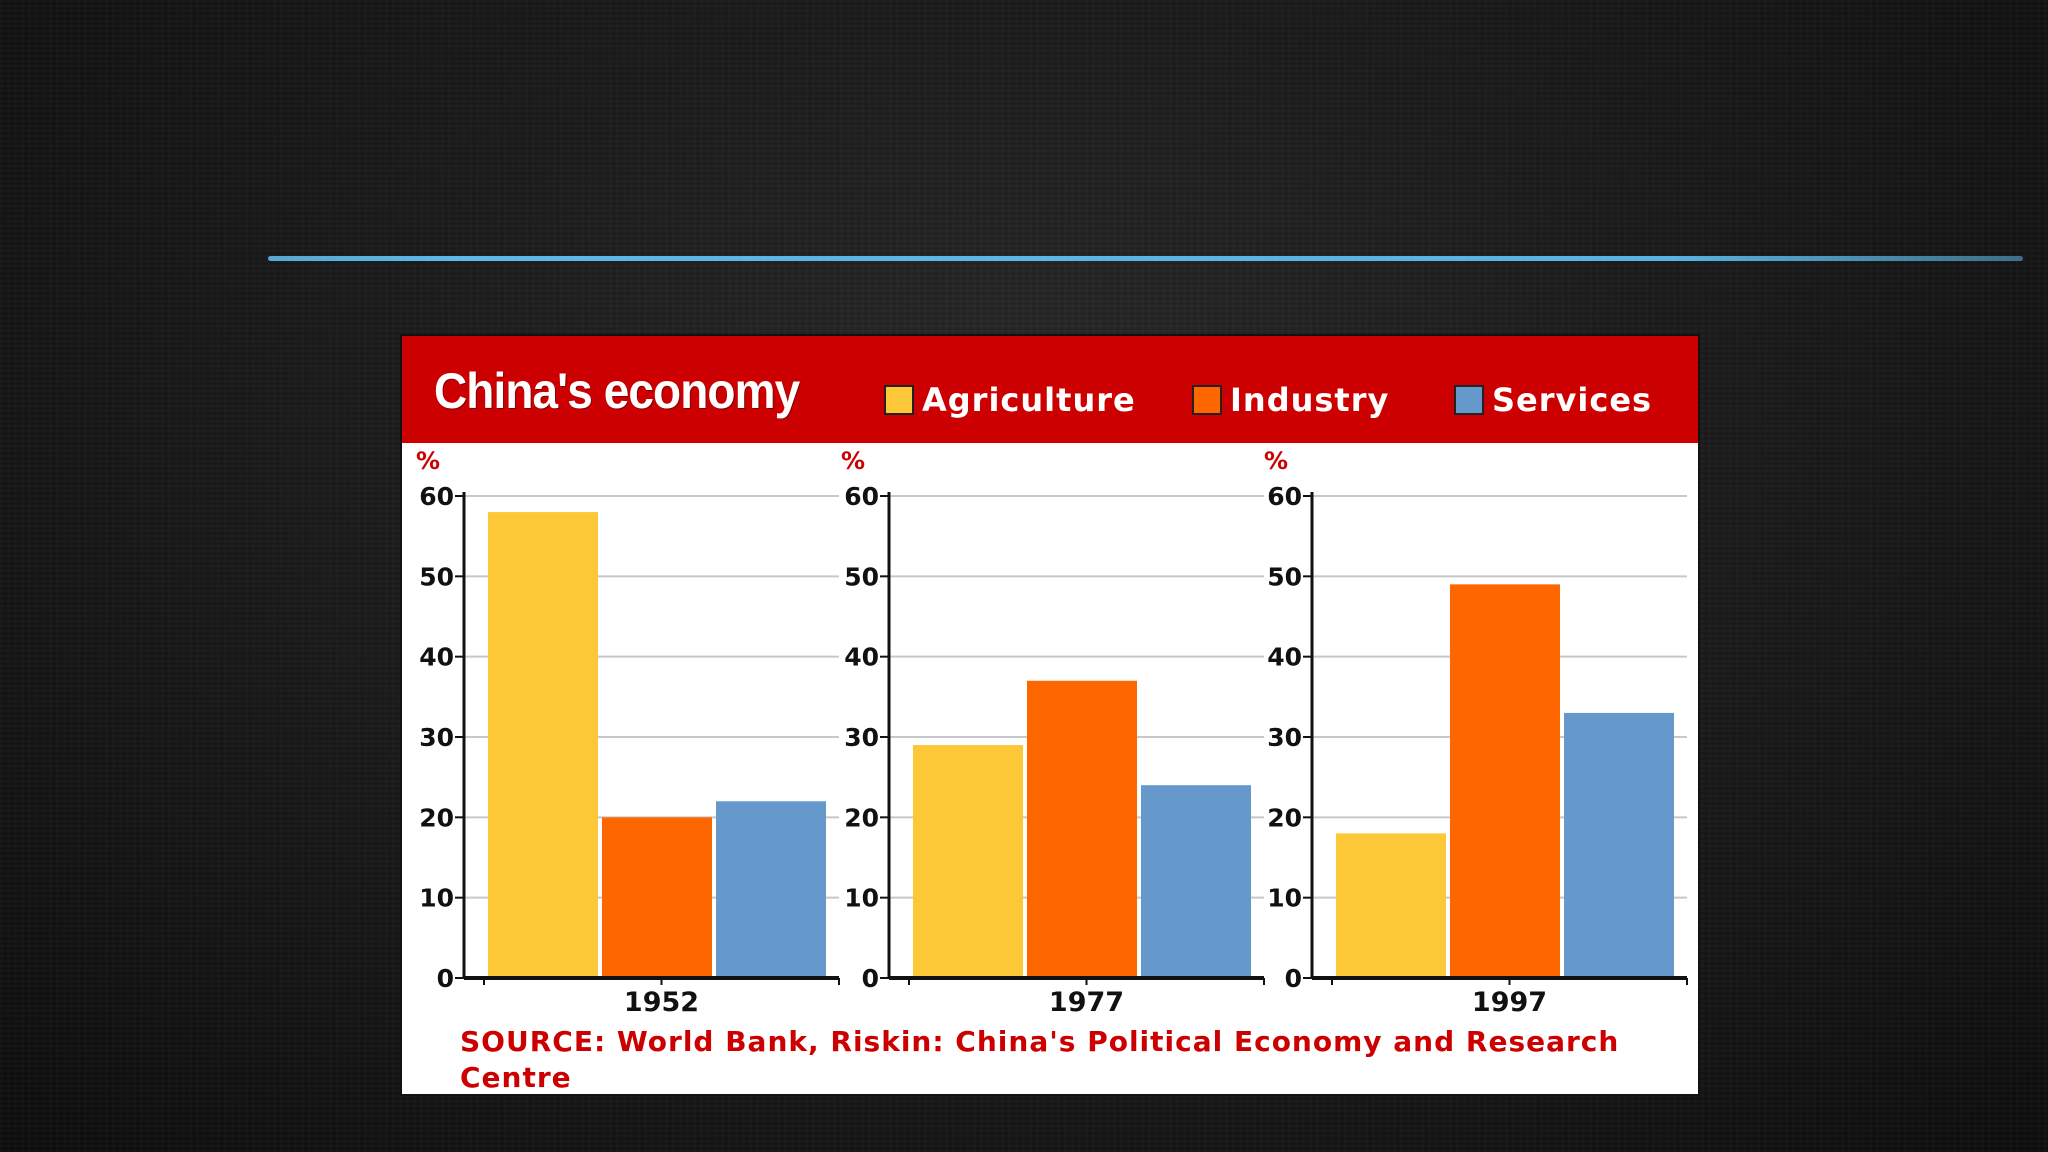  What do you see at coordinates (628, 732) in the screenshot?
I see `panel-1952: % 0 10 20 30 40 50 60 1952` at bounding box center [628, 732].